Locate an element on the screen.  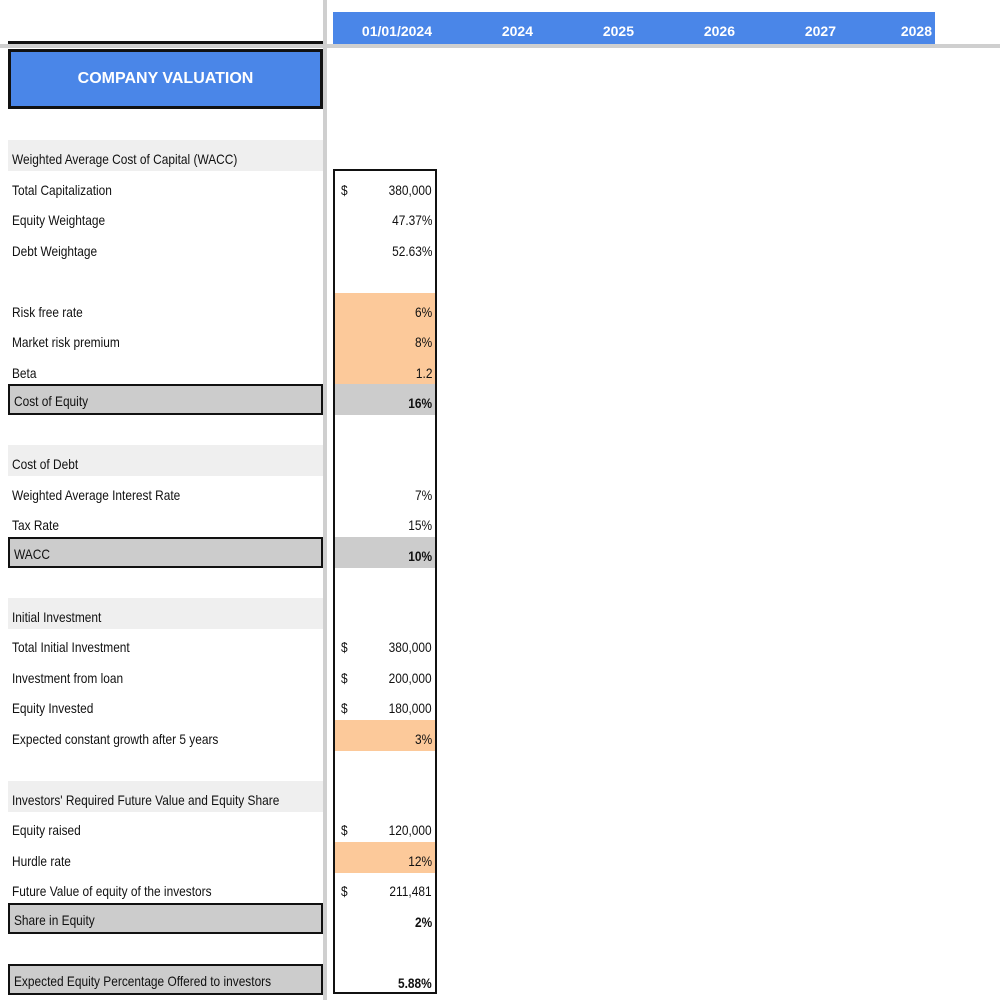
column-divider is located at coordinates (325, 500).